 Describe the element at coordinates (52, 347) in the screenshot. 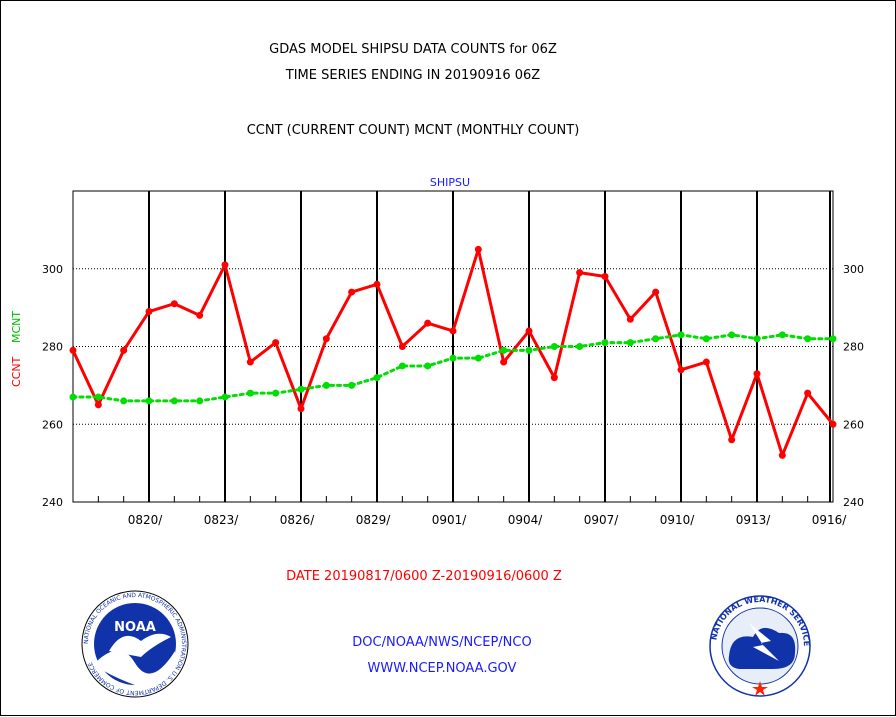

I see `y-tick-label-left: 280` at that location.